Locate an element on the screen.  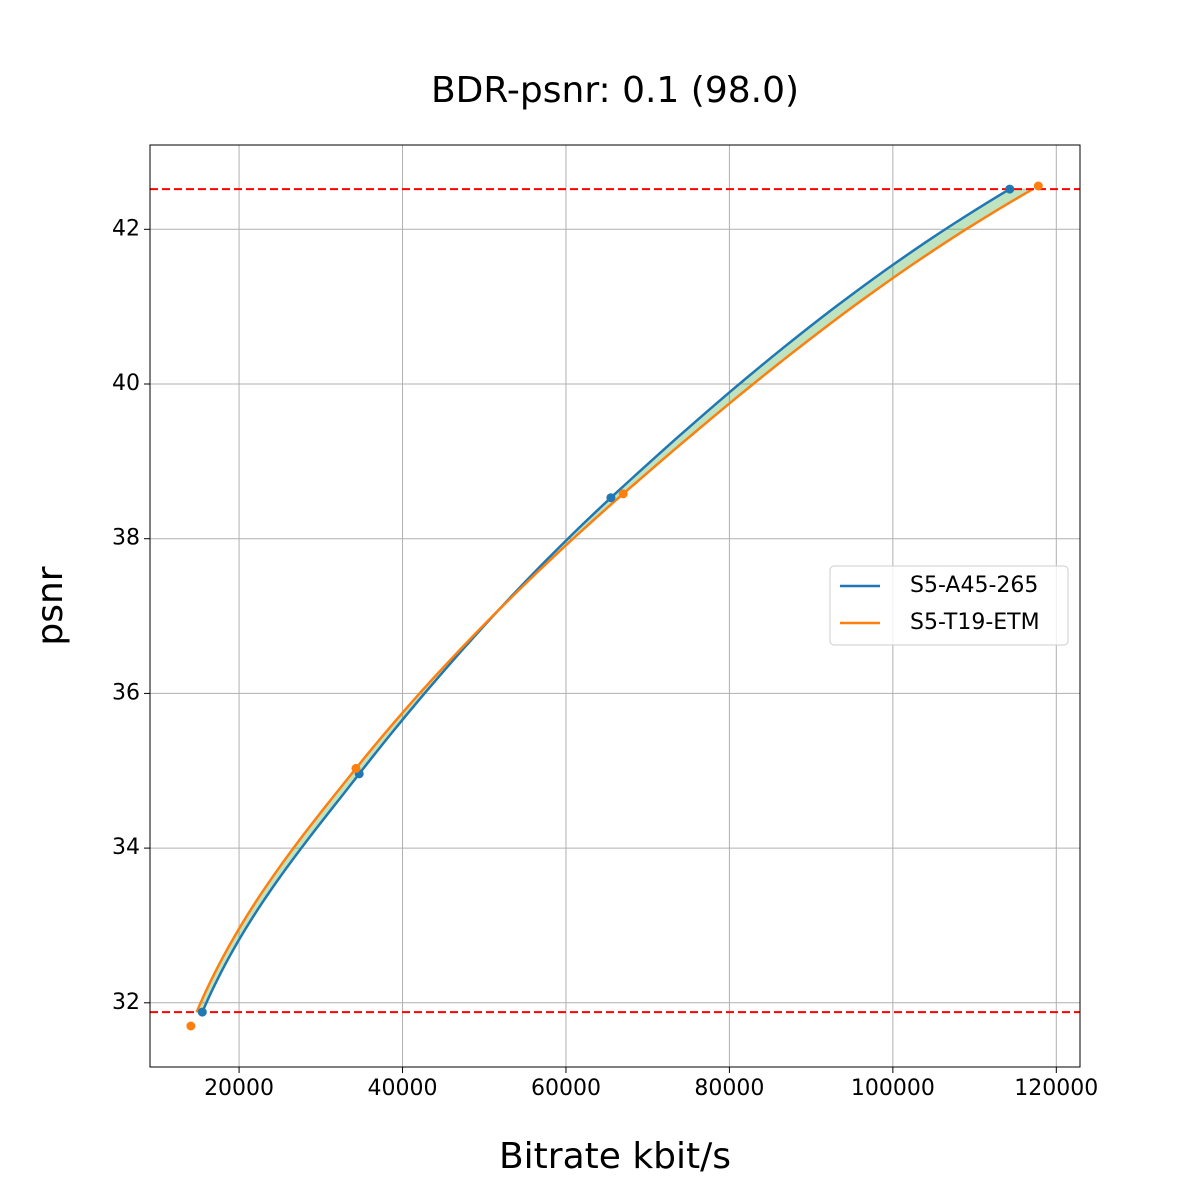
y-tick-label: 34 is located at coordinates (126, 847).